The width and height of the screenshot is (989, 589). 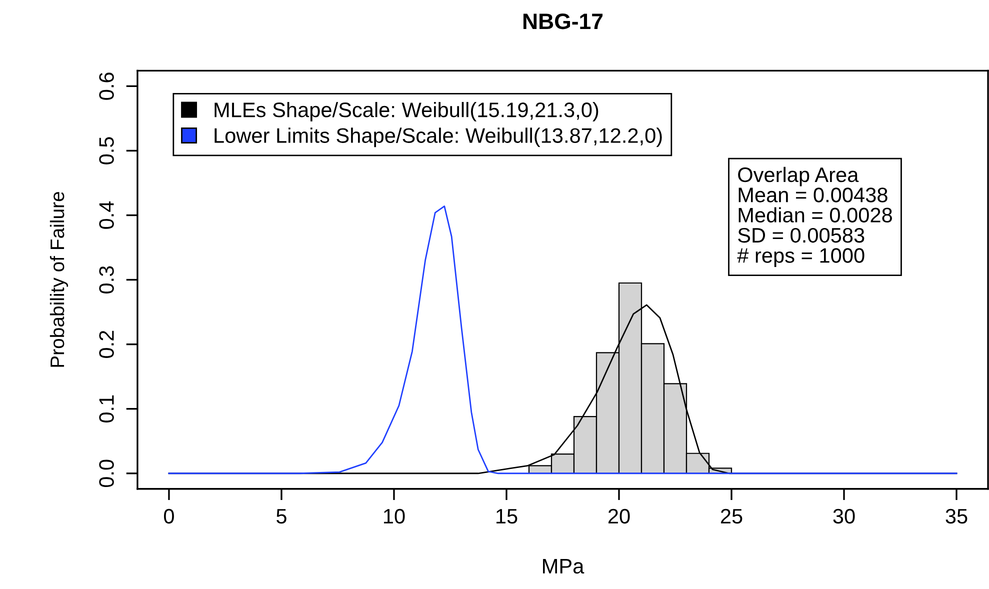 What do you see at coordinates (815, 215) in the screenshot?
I see `annotation: Median = 0.0028` at bounding box center [815, 215].